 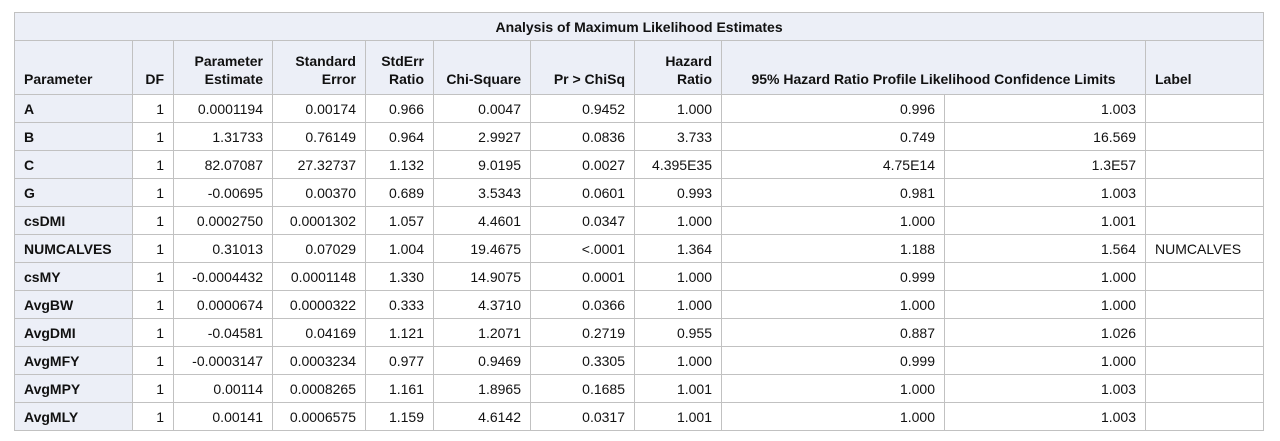 What do you see at coordinates (482, 332) in the screenshot?
I see `chi-square-cell: 1.2071` at bounding box center [482, 332].